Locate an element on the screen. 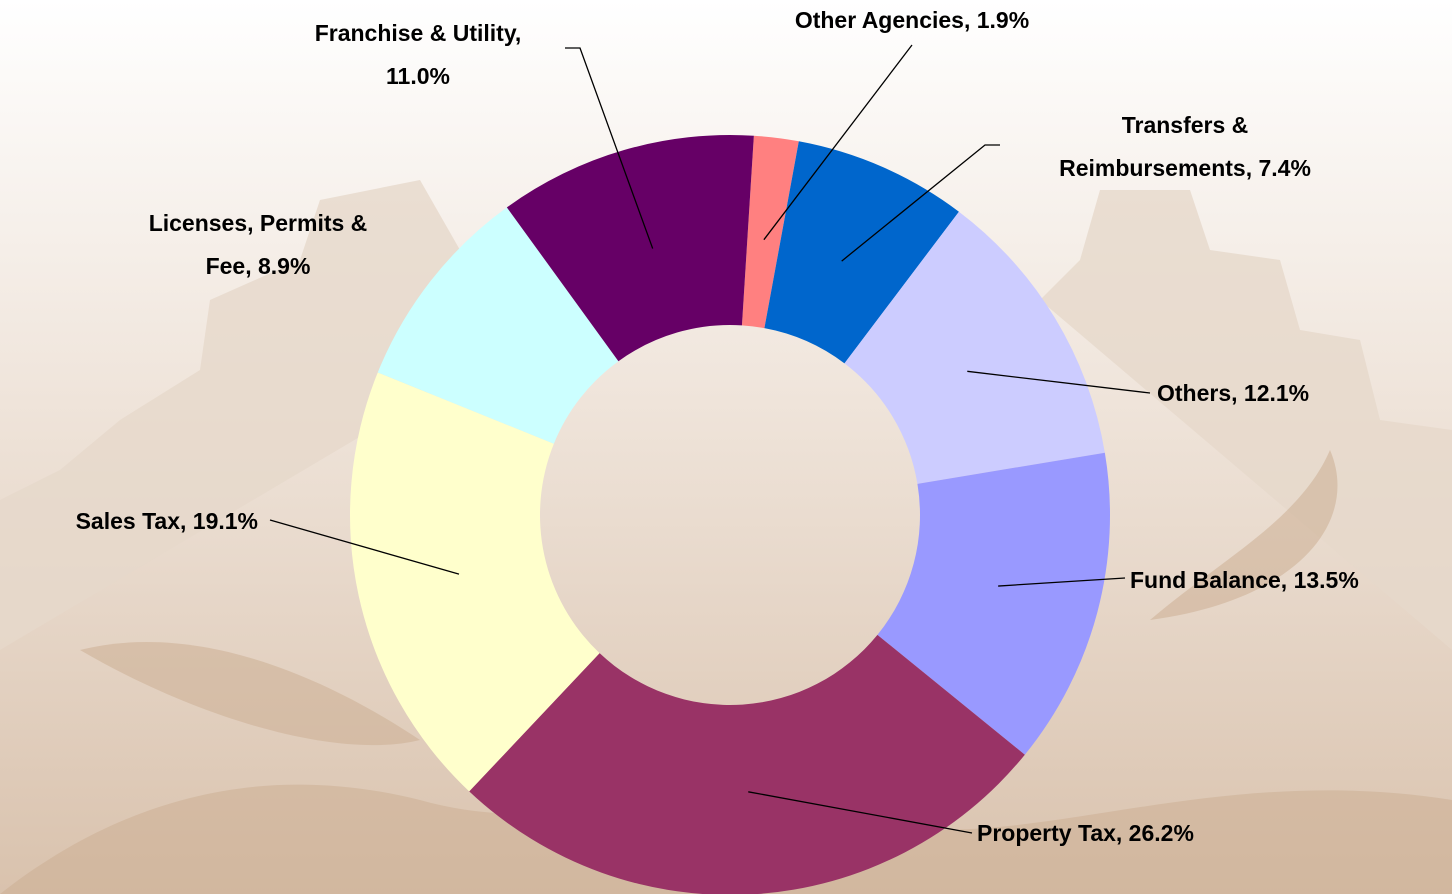  data-label-line: Other Agencies, 1.9% is located at coordinates (912, 20).